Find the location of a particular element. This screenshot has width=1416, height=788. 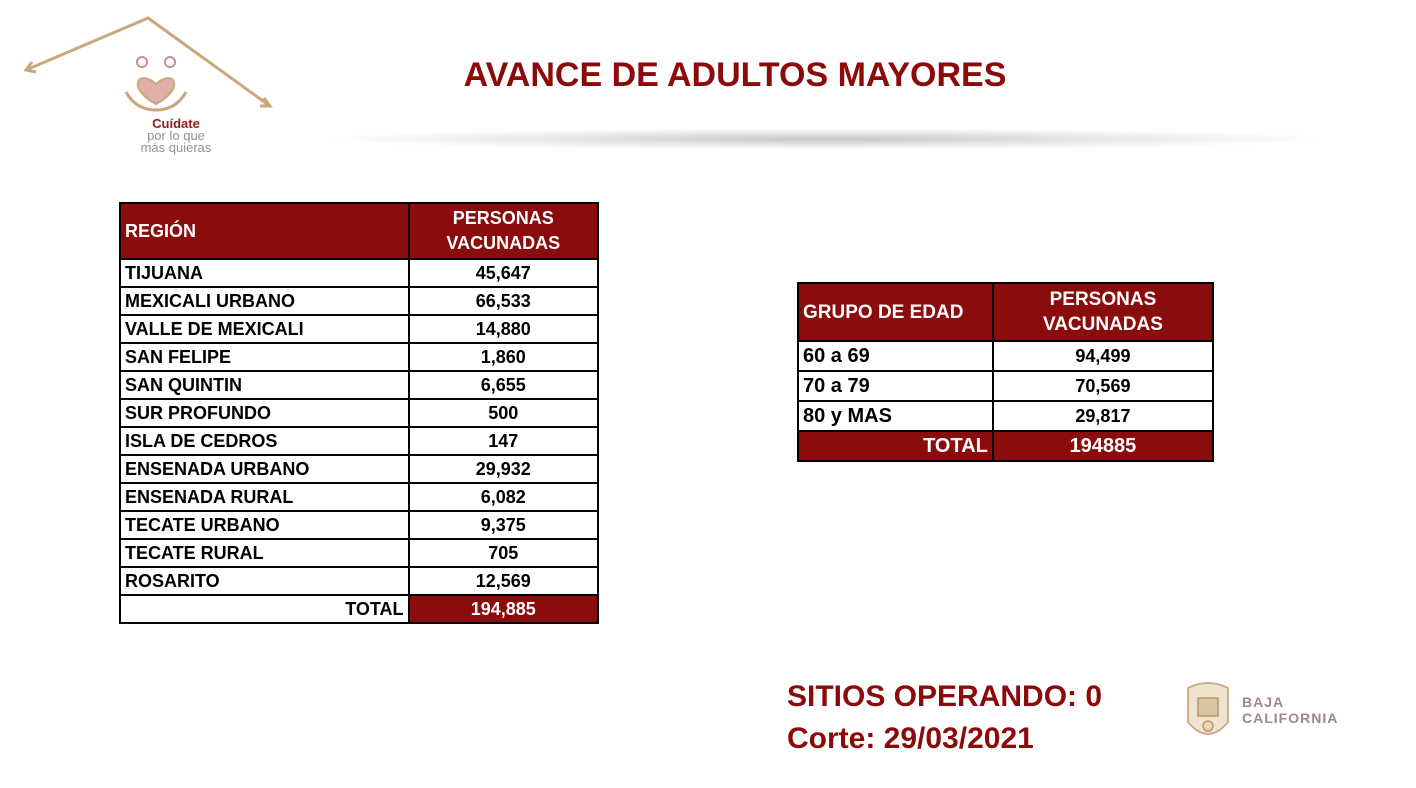

cuidate-logo: Cuídate por lo que más quieras is located at coordinates (148, 92).